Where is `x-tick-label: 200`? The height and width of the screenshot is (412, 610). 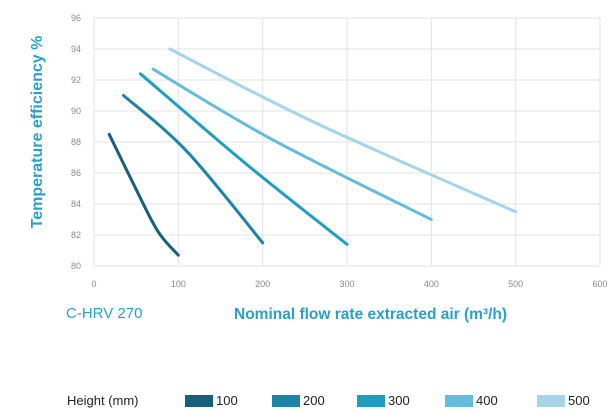
x-tick-label: 200 is located at coordinates (262, 284).